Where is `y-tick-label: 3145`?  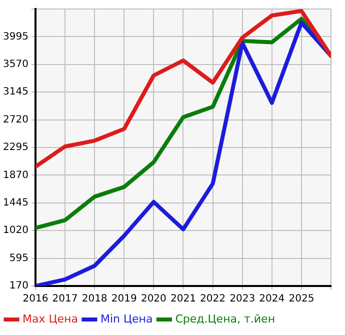 y-tick-label: 3145 is located at coordinates (15, 92).